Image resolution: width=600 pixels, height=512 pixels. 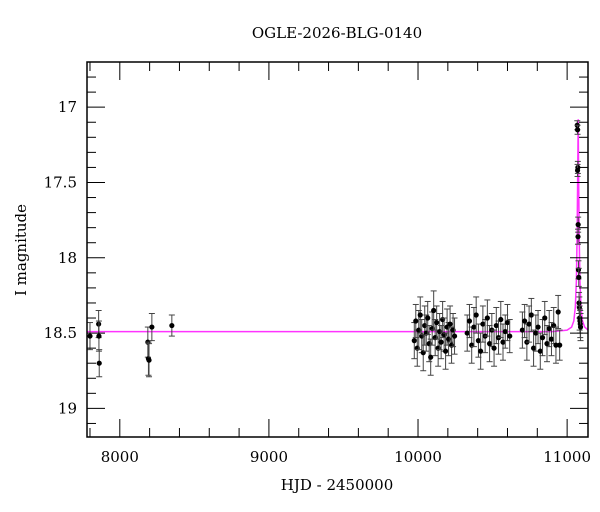 What do you see at coordinates (67, 107) in the screenshot?
I see `y-tick-label: 17` at bounding box center [67, 107].